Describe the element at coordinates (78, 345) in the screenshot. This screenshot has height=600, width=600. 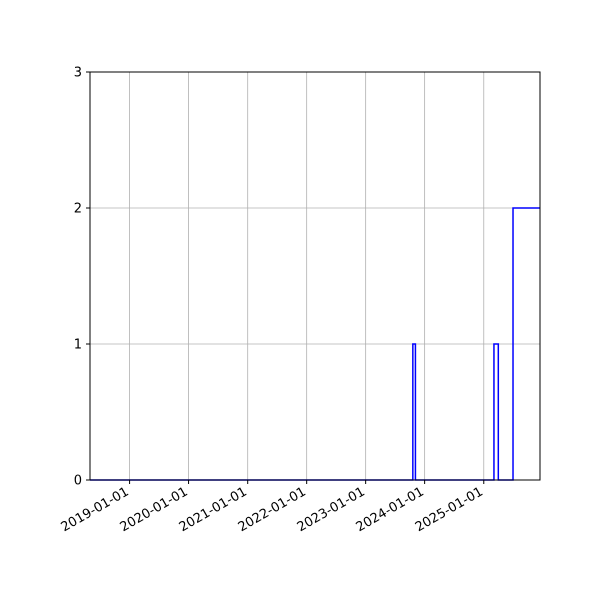
I see `y-tick-label: 1` at that location.